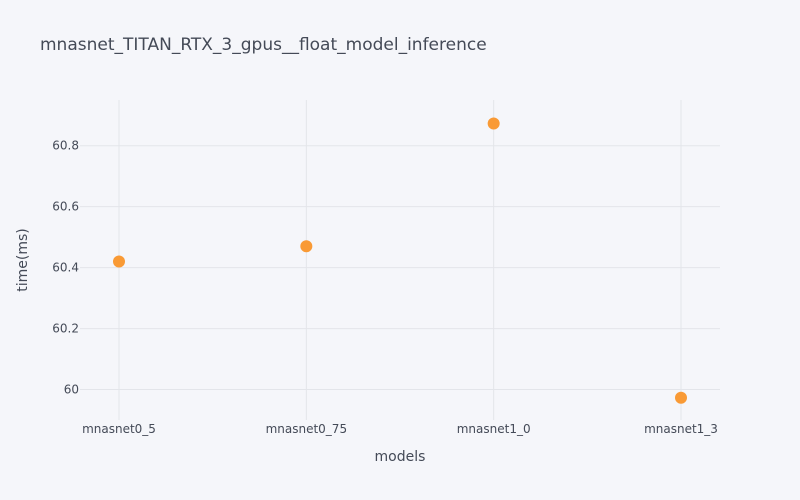 This screenshot has height=500, width=800. What do you see at coordinates (681, 429) in the screenshot?
I see `x-tick-label: mnasnet1_3` at bounding box center [681, 429].